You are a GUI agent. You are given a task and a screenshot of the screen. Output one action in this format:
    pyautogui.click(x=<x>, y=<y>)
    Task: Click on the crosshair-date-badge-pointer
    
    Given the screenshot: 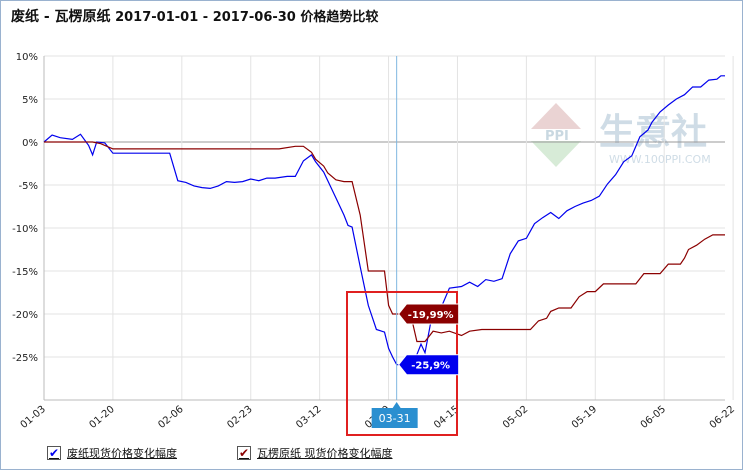 What is the action you would take?
    pyautogui.click(x=396, y=405)
    